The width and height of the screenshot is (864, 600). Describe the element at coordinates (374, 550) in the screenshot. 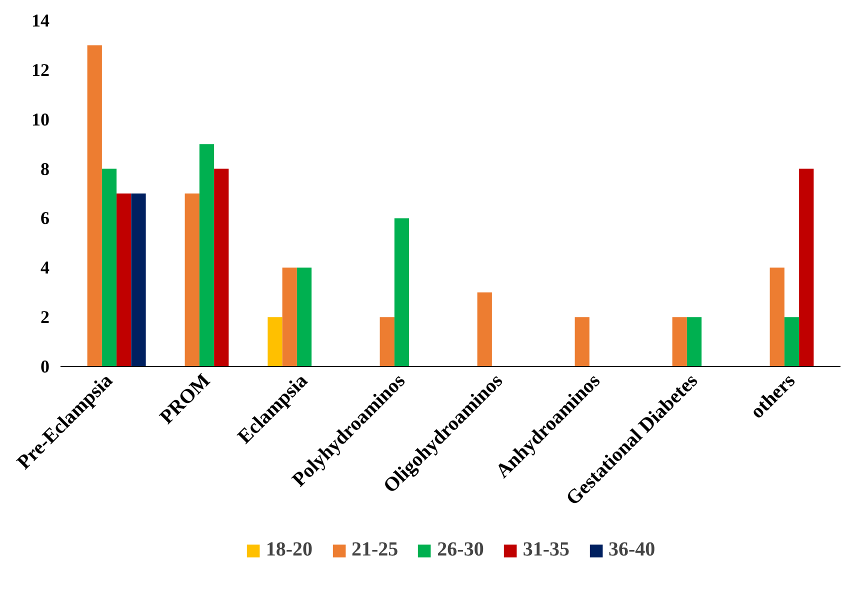

I see `legend-label: 21-25` at that location.